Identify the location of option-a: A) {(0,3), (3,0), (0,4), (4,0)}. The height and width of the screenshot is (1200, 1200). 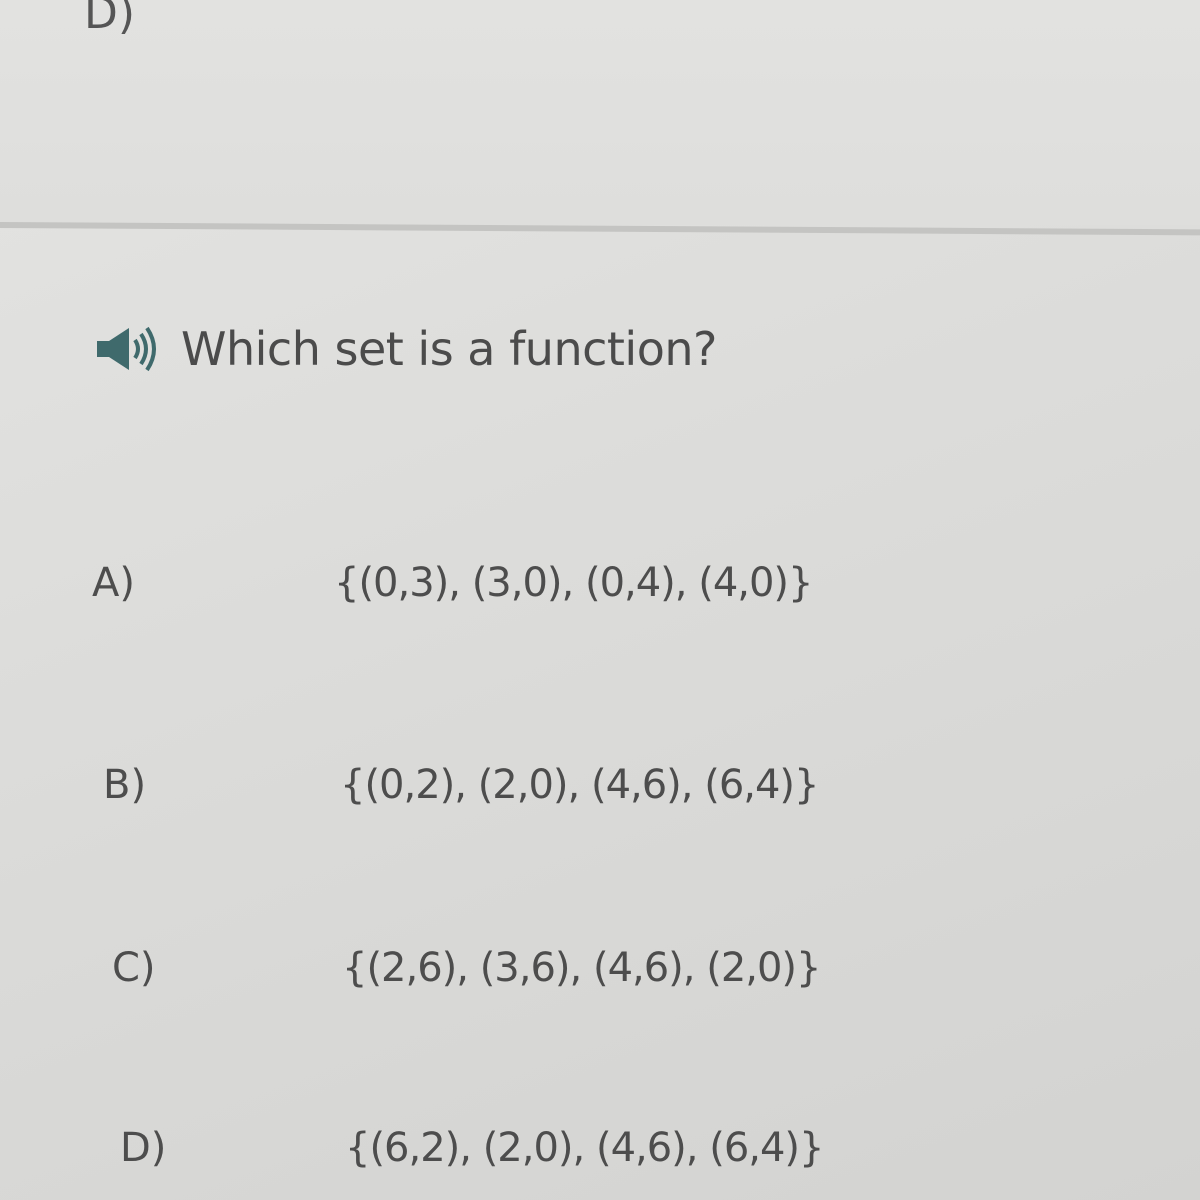
(600, 590).